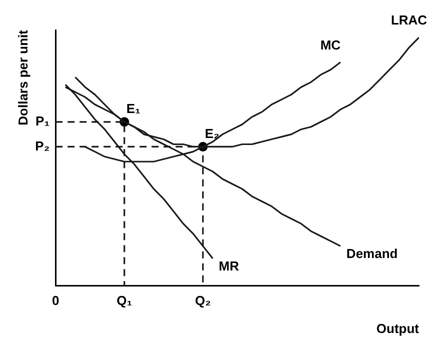 The image size is (441, 349). Describe the element at coordinates (331, 44) in the screenshot. I see `series-label: MC` at that location.